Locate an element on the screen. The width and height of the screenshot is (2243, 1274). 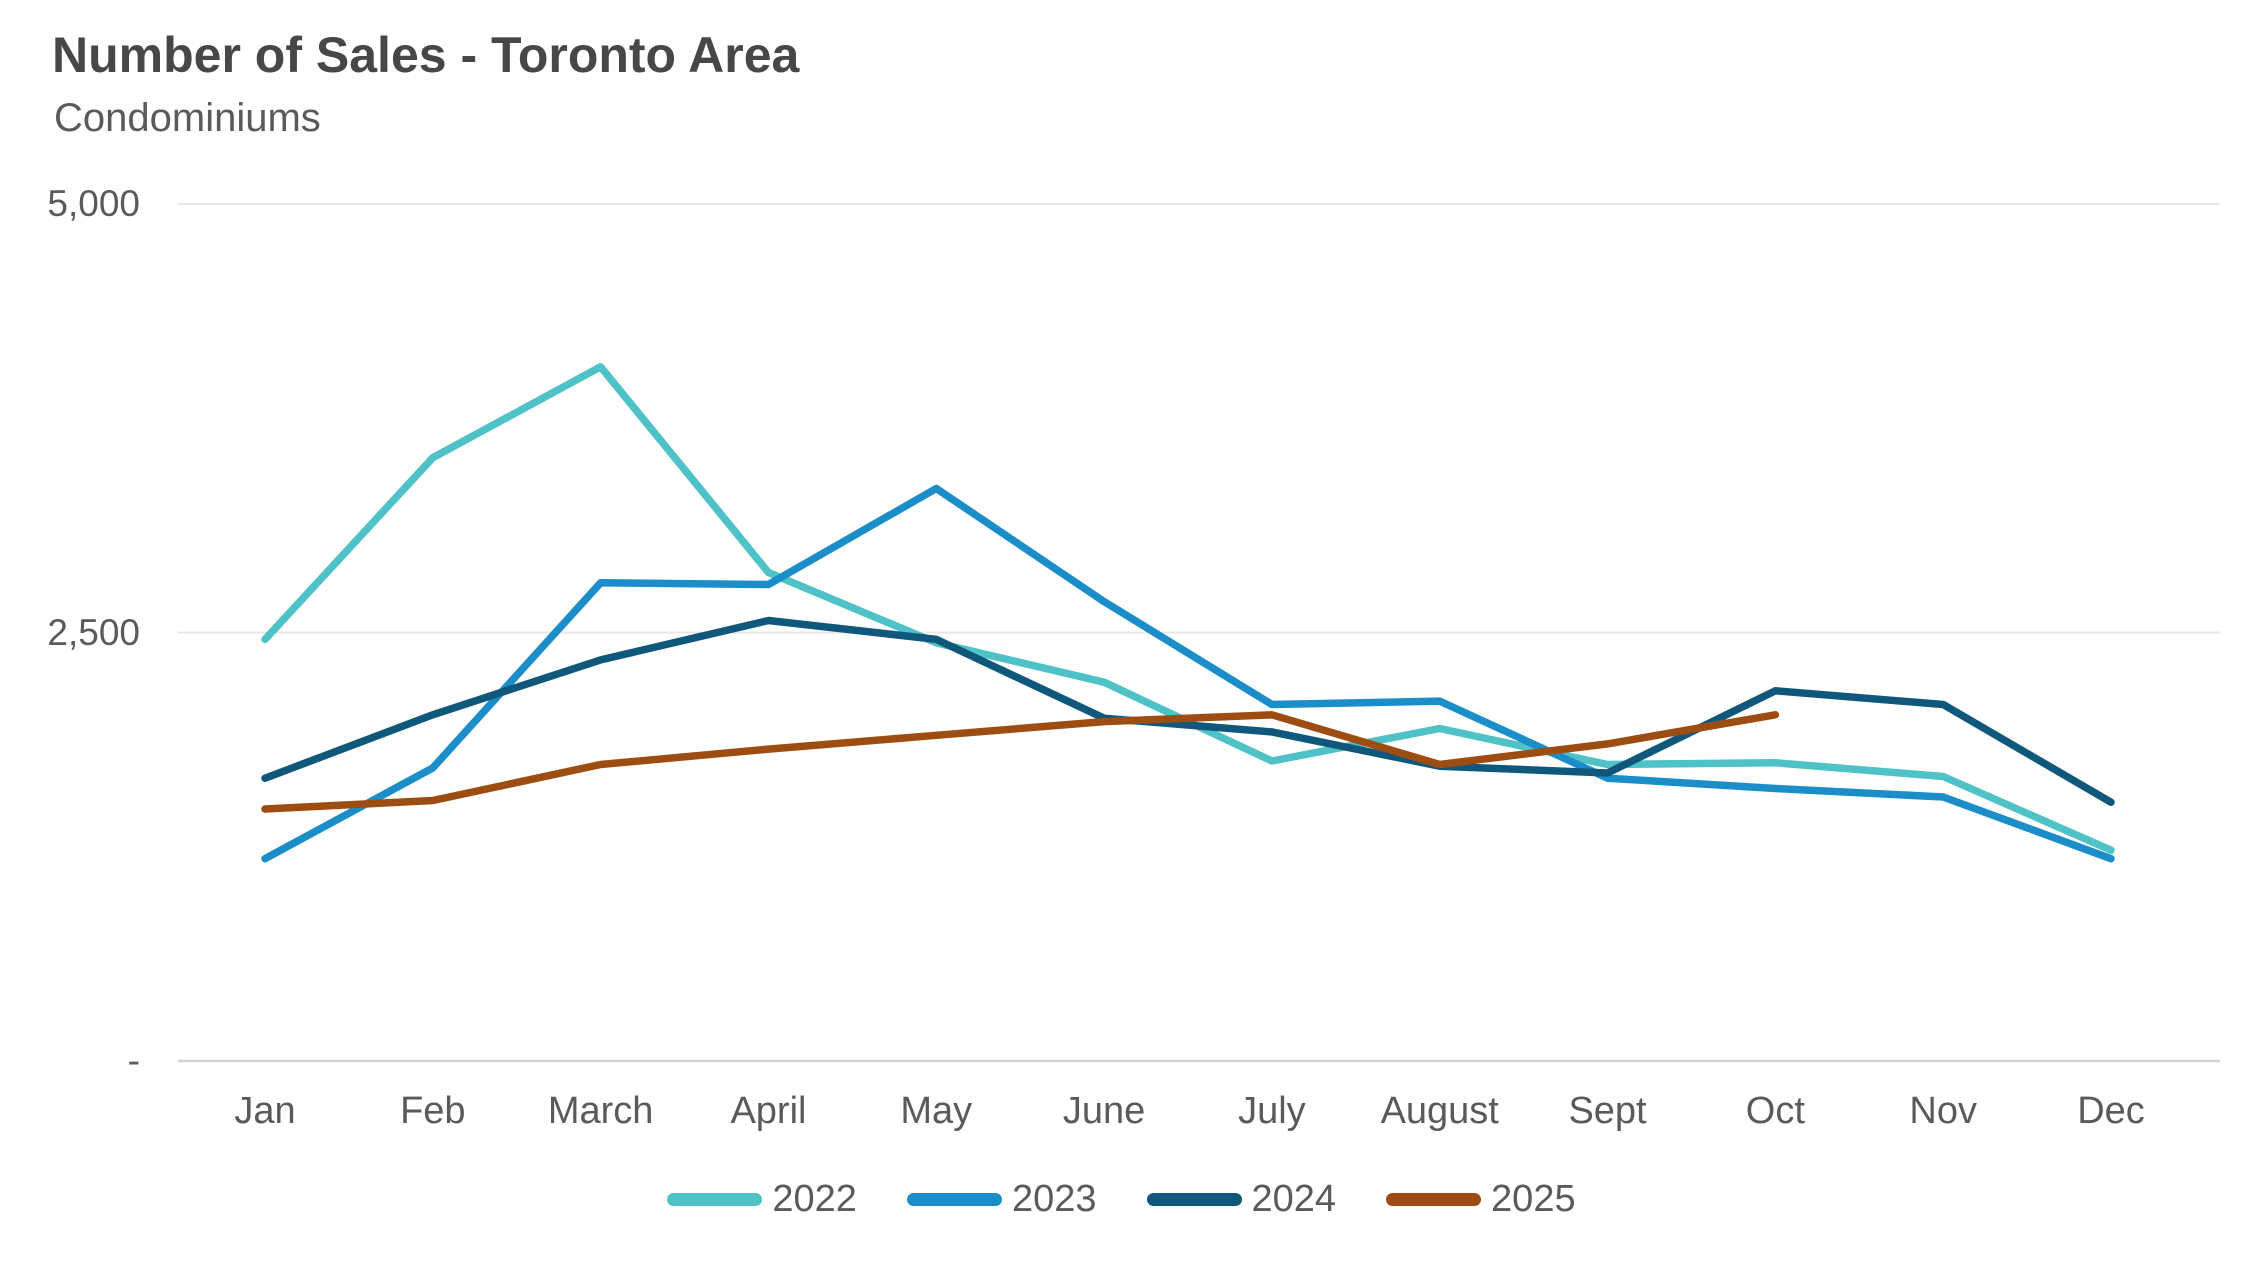
legend-label-2025: 2025 is located at coordinates (1533, 1199).